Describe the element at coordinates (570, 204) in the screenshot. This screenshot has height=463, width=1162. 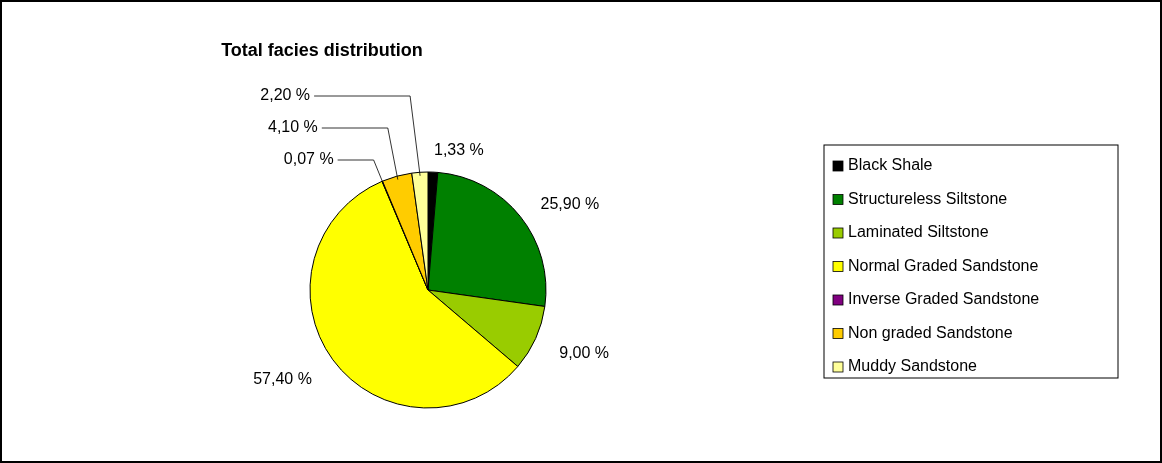
I see `data-label: 25,90 %` at that location.